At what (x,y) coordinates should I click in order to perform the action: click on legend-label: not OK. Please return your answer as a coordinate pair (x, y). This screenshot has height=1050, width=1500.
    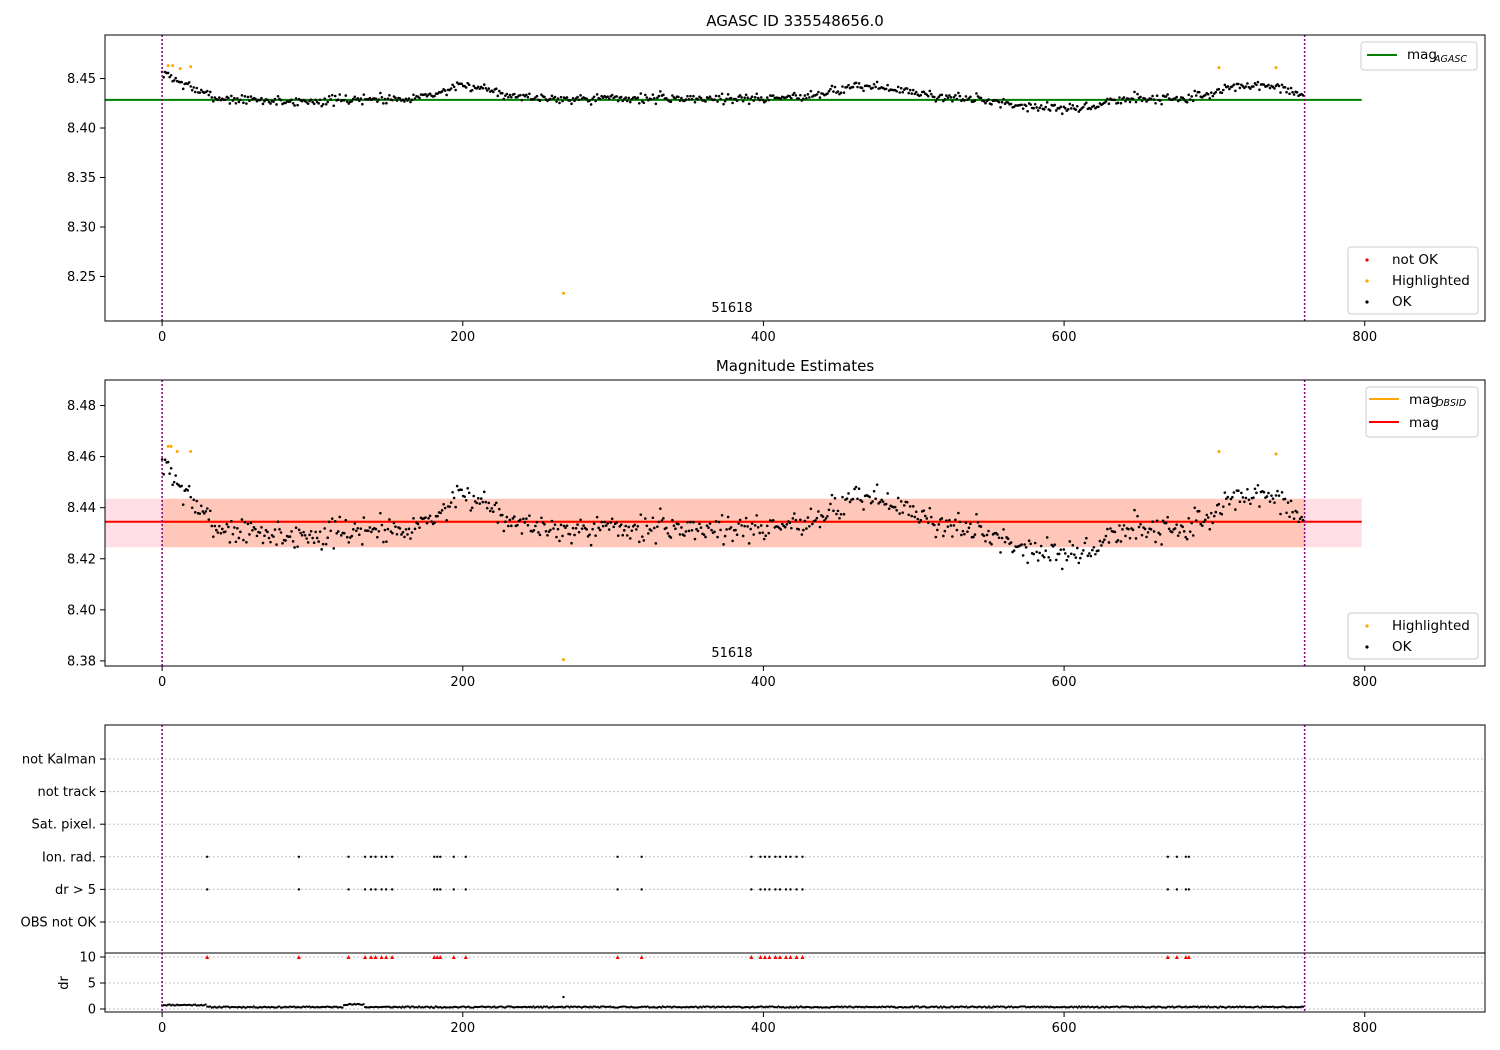
    Looking at the image, I should click on (1415, 260).